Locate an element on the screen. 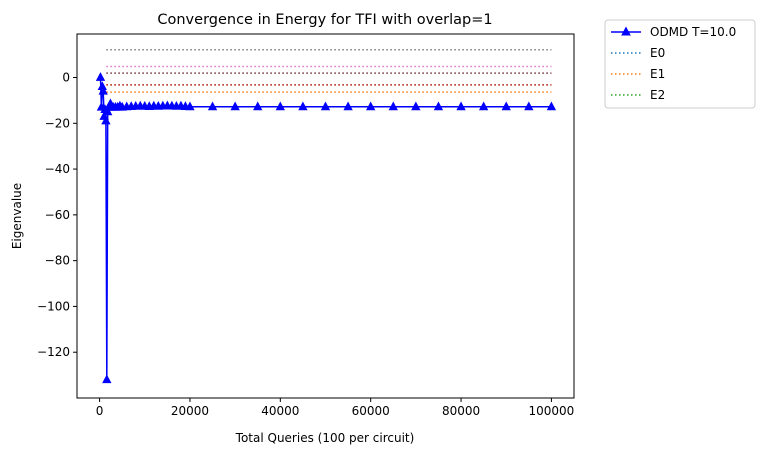  x-tick-label: 60000 is located at coordinates (371, 411).